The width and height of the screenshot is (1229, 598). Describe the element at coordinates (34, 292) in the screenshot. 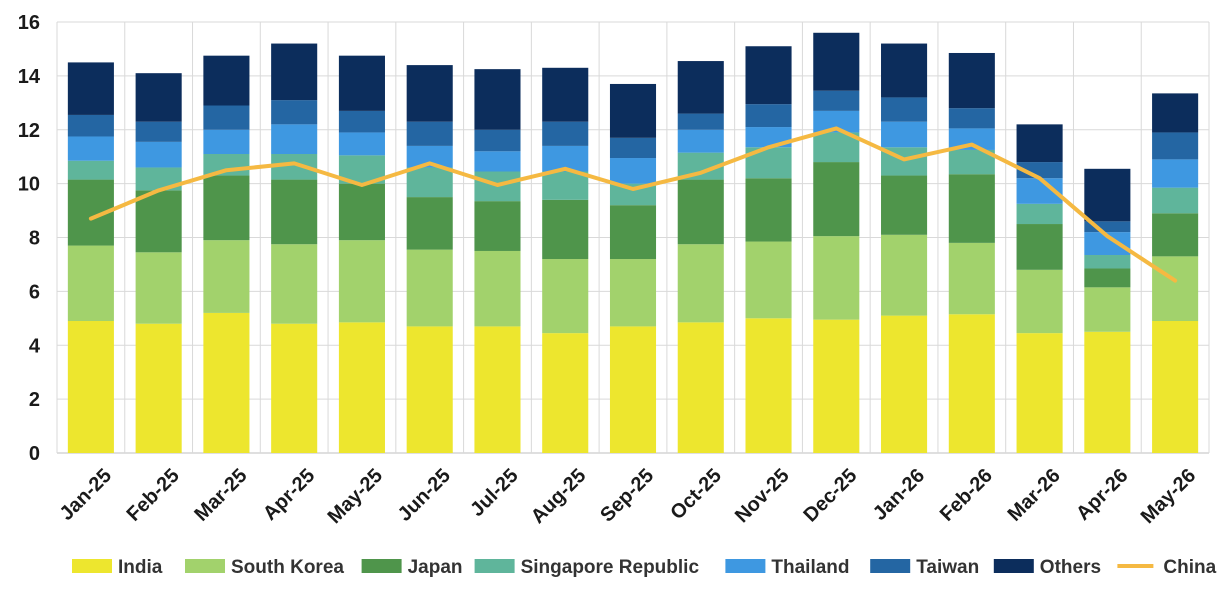

I see `y-tick-label: 6` at that location.